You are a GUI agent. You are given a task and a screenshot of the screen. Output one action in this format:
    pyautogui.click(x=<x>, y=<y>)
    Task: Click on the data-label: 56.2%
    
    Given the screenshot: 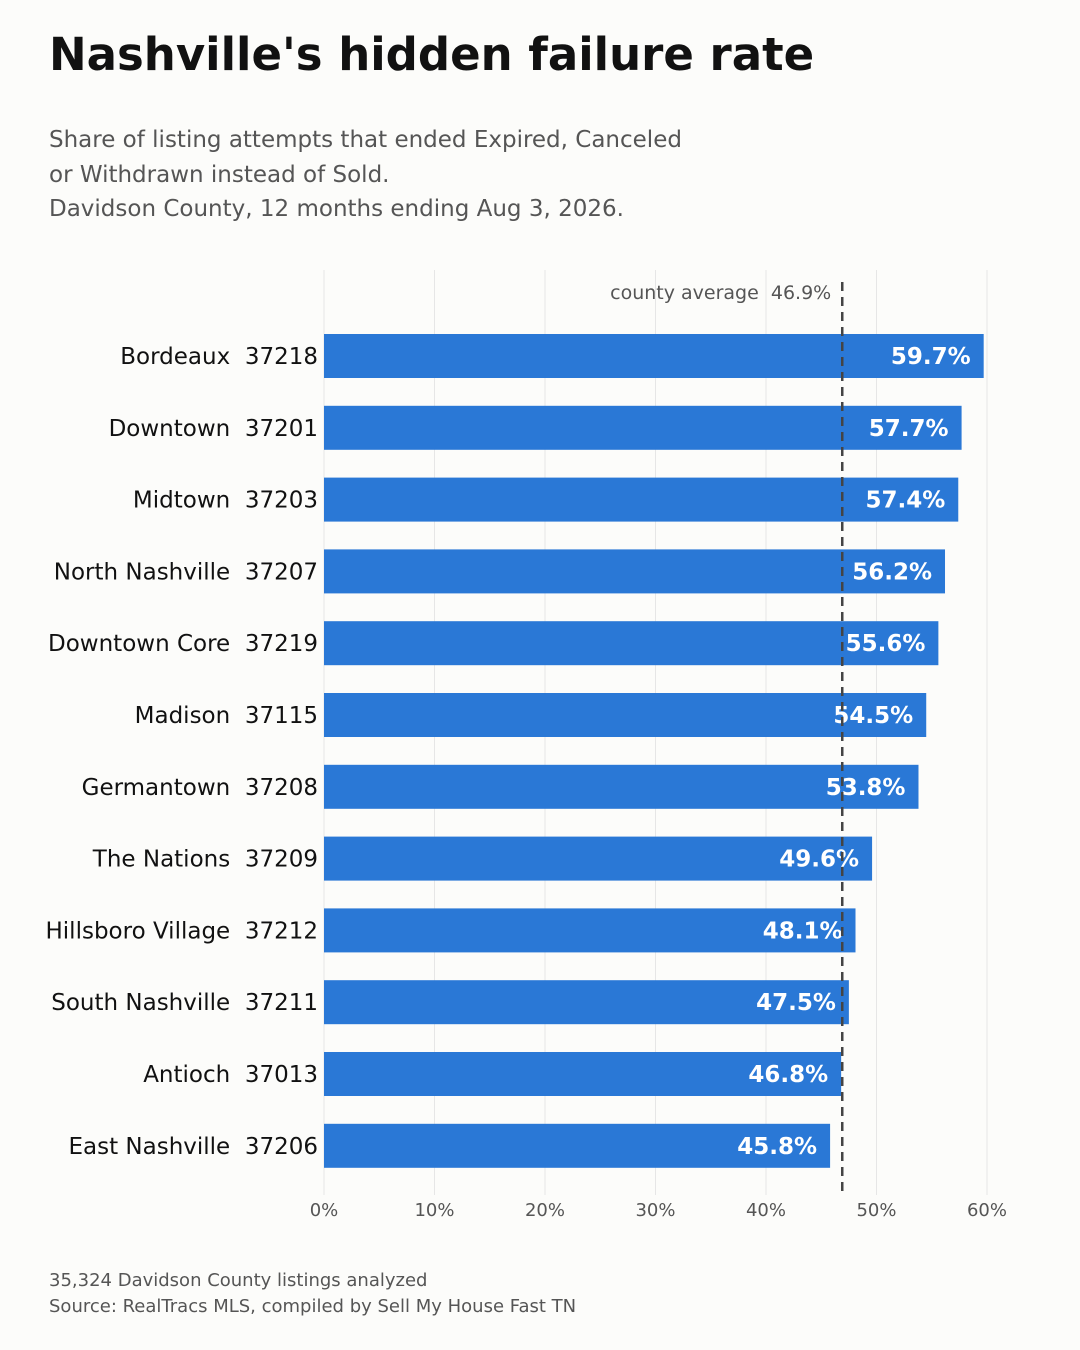 What is the action you would take?
    pyautogui.click(x=892, y=572)
    